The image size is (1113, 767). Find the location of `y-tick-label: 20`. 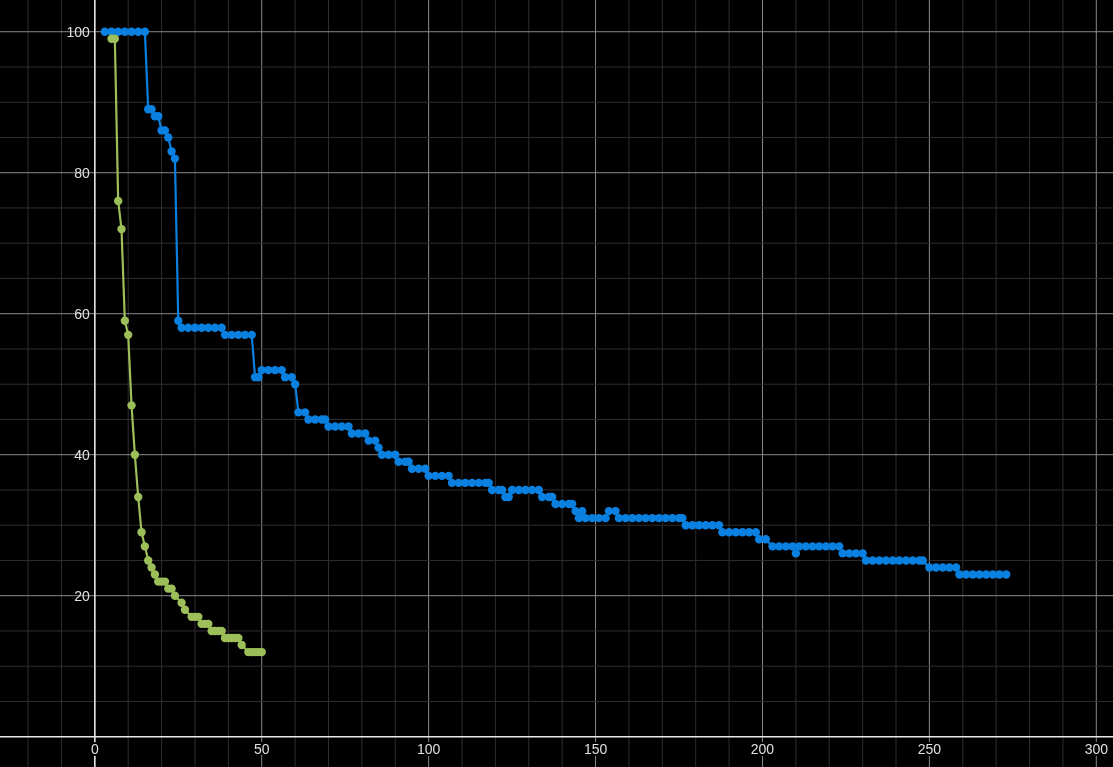

y-tick-label: 20 is located at coordinates (82, 595).